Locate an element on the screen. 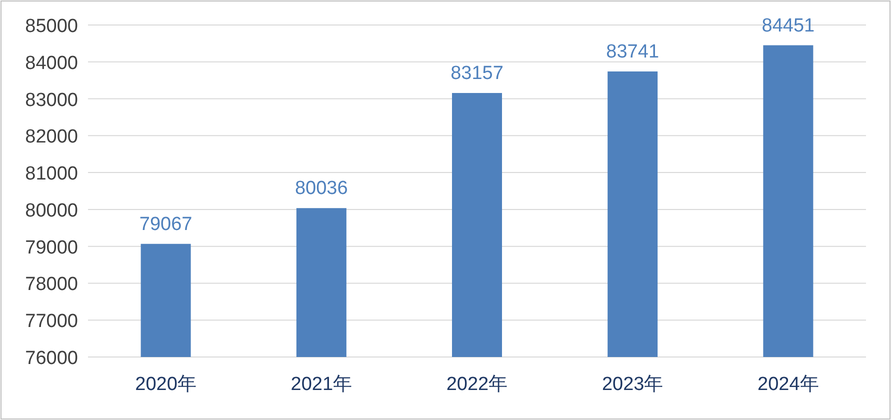 The width and height of the screenshot is (891, 420). data-label: 79067 is located at coordinates (165, 224).